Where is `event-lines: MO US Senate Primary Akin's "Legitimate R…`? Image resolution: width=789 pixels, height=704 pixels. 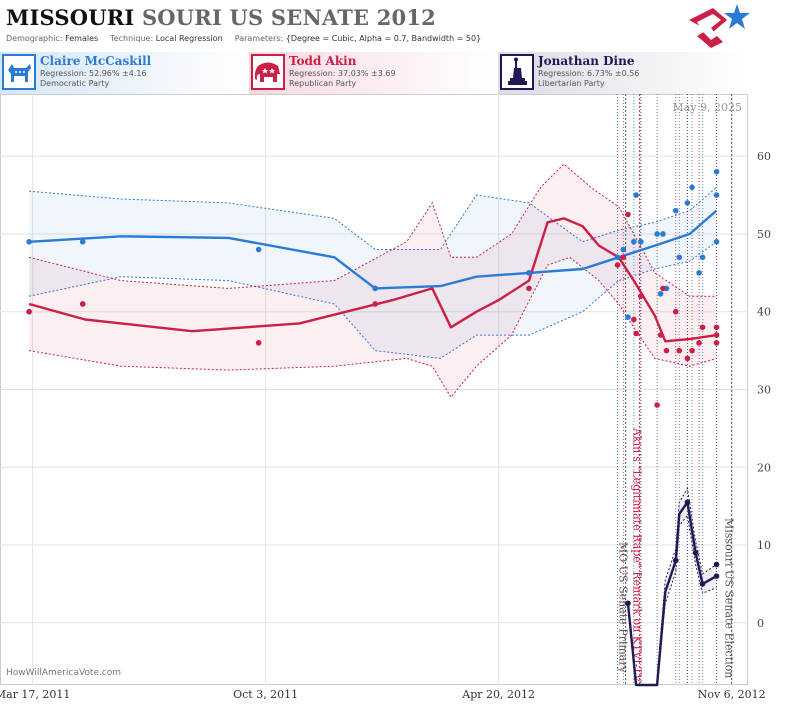 event-lines: MO US Senate Primary Akin's "Legitimate R… is located at coordinates (676, 389).